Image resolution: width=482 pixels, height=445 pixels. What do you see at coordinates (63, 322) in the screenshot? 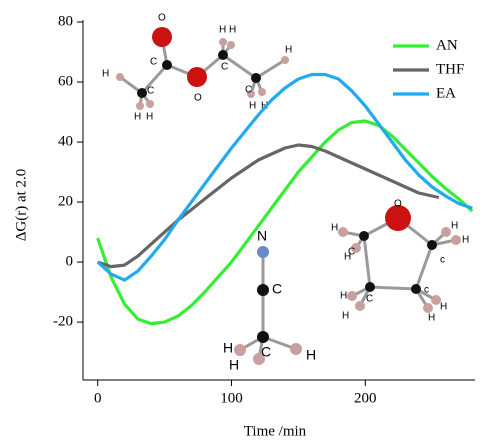
I see `y-tick-label: -20` at bounding box center [63, 322].